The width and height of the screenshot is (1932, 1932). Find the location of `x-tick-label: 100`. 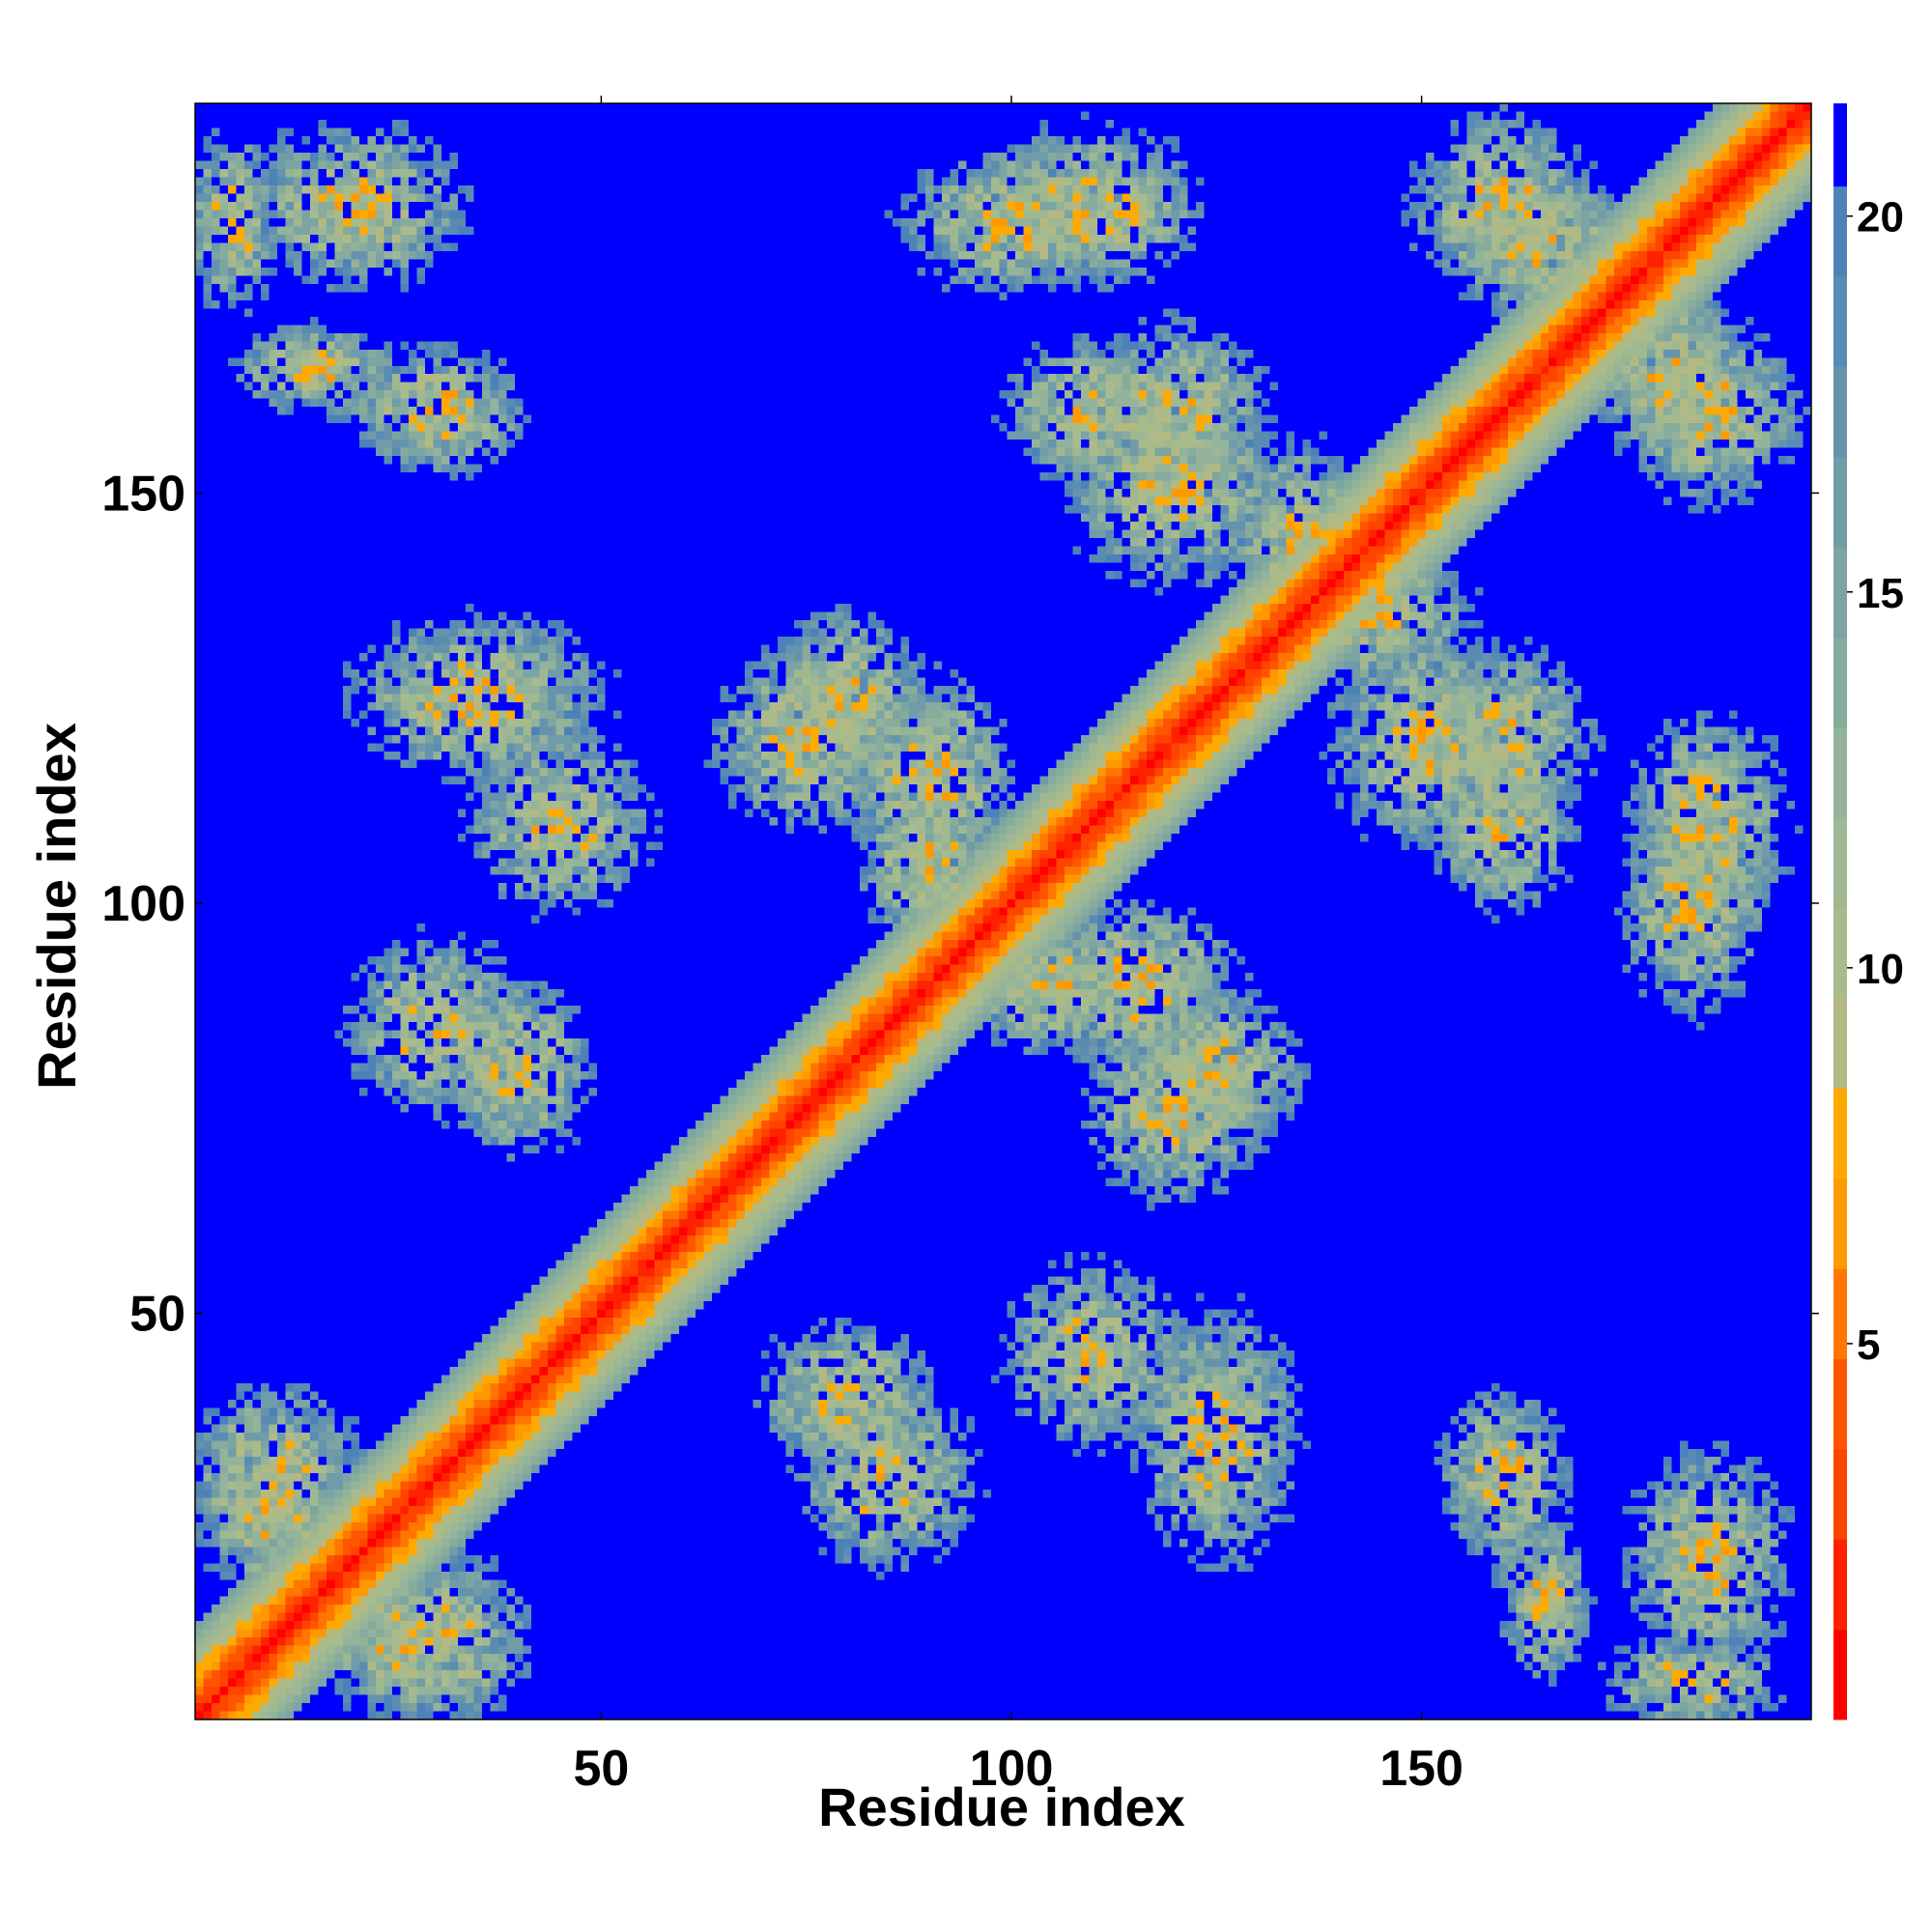

x-tick-label: 100 is located at coordinates (1012, 1769).